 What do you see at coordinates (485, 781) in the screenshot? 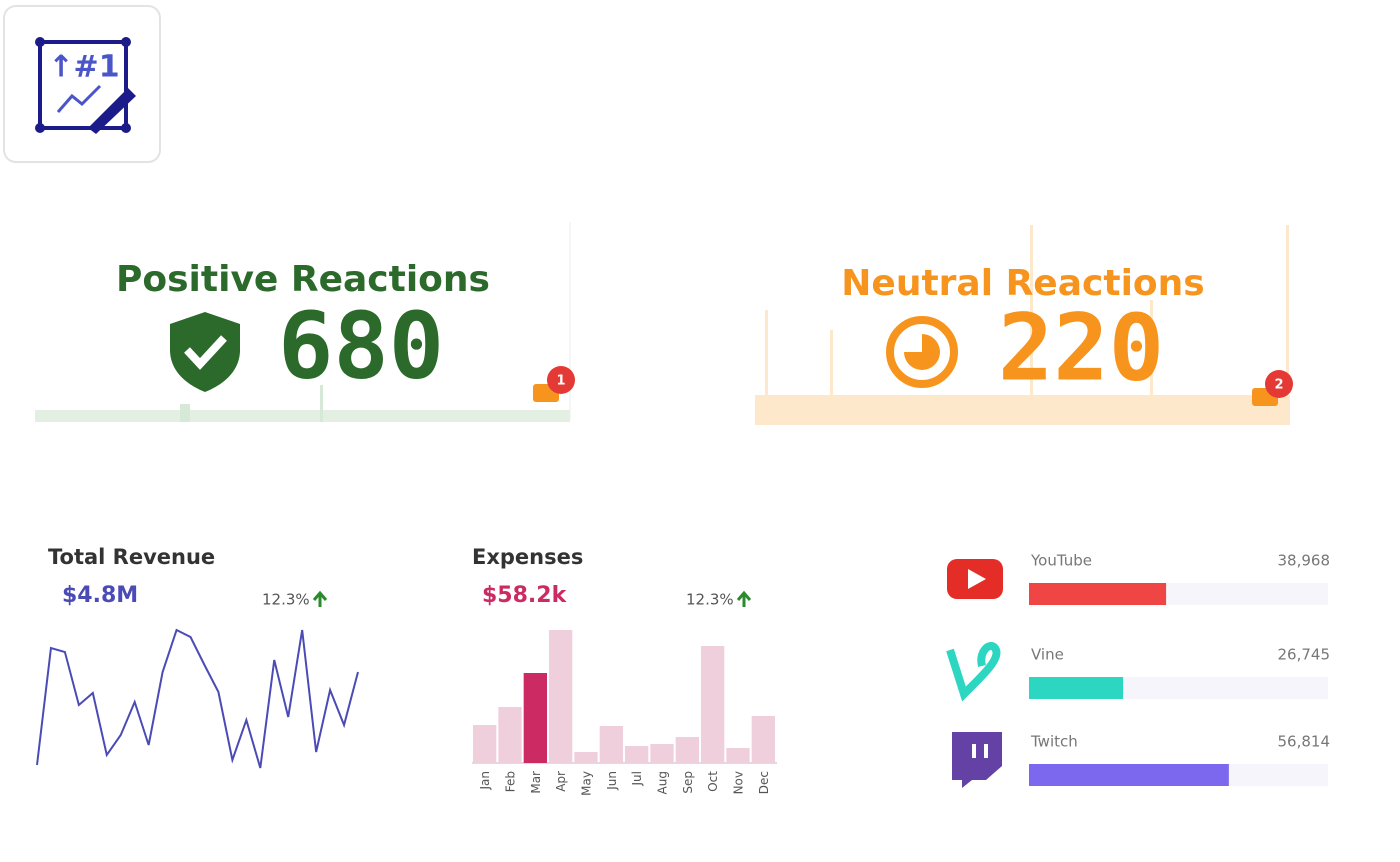
I see `x-tick-label: Jan` at bounding box center [485, 781].